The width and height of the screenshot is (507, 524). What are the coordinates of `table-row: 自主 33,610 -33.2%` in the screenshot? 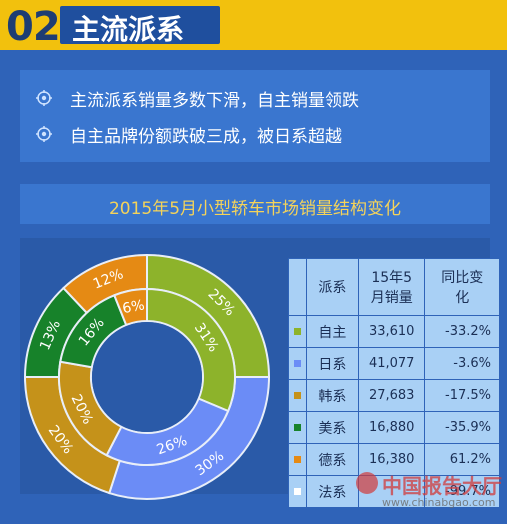 It's located at (394, 331).